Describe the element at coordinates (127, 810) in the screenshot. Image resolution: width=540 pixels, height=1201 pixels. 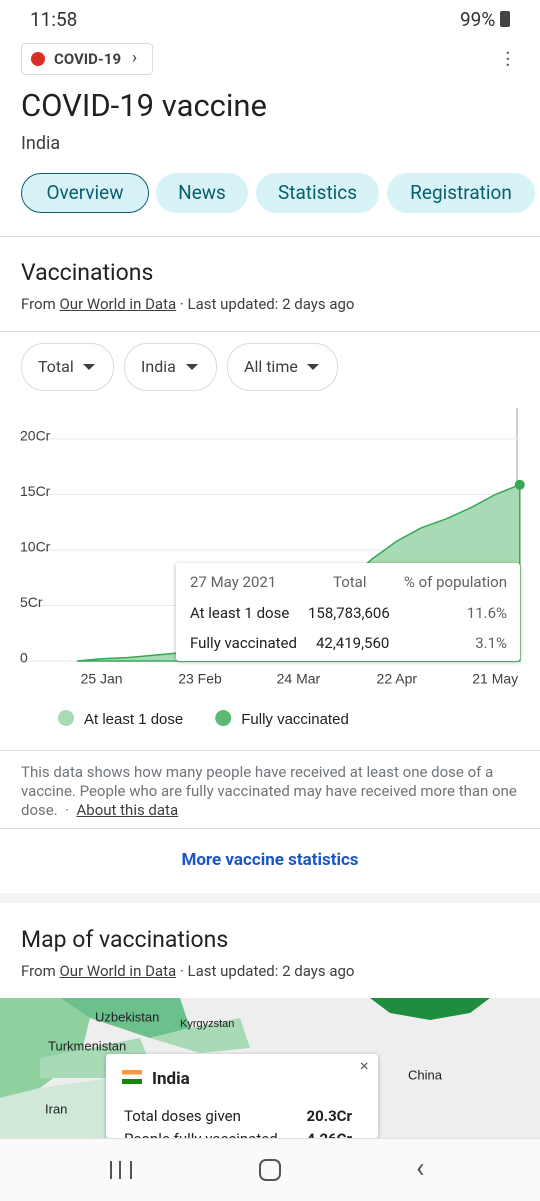
I see `about-link: About this data` at that location.